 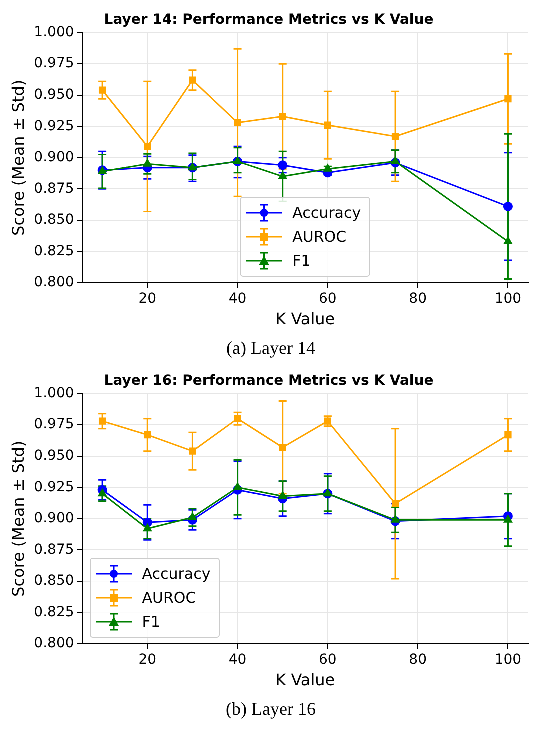 What do you see at coordinates (269, 20) in the screenshot?
I see `chart-title: Layer 14: Performance Metrics vs K Value` at bounding box center [269, 20].